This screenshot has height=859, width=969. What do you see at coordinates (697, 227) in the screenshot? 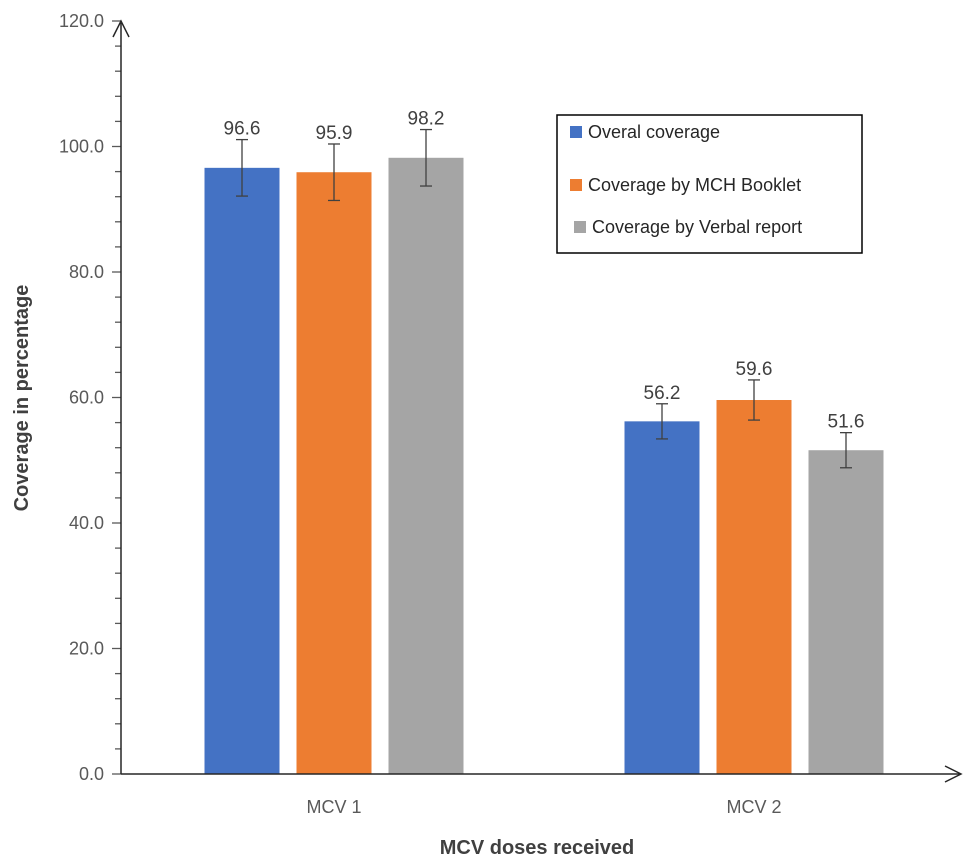
I see `legend-label: Coverage by Verbal report` at bounding box center [697, 227].